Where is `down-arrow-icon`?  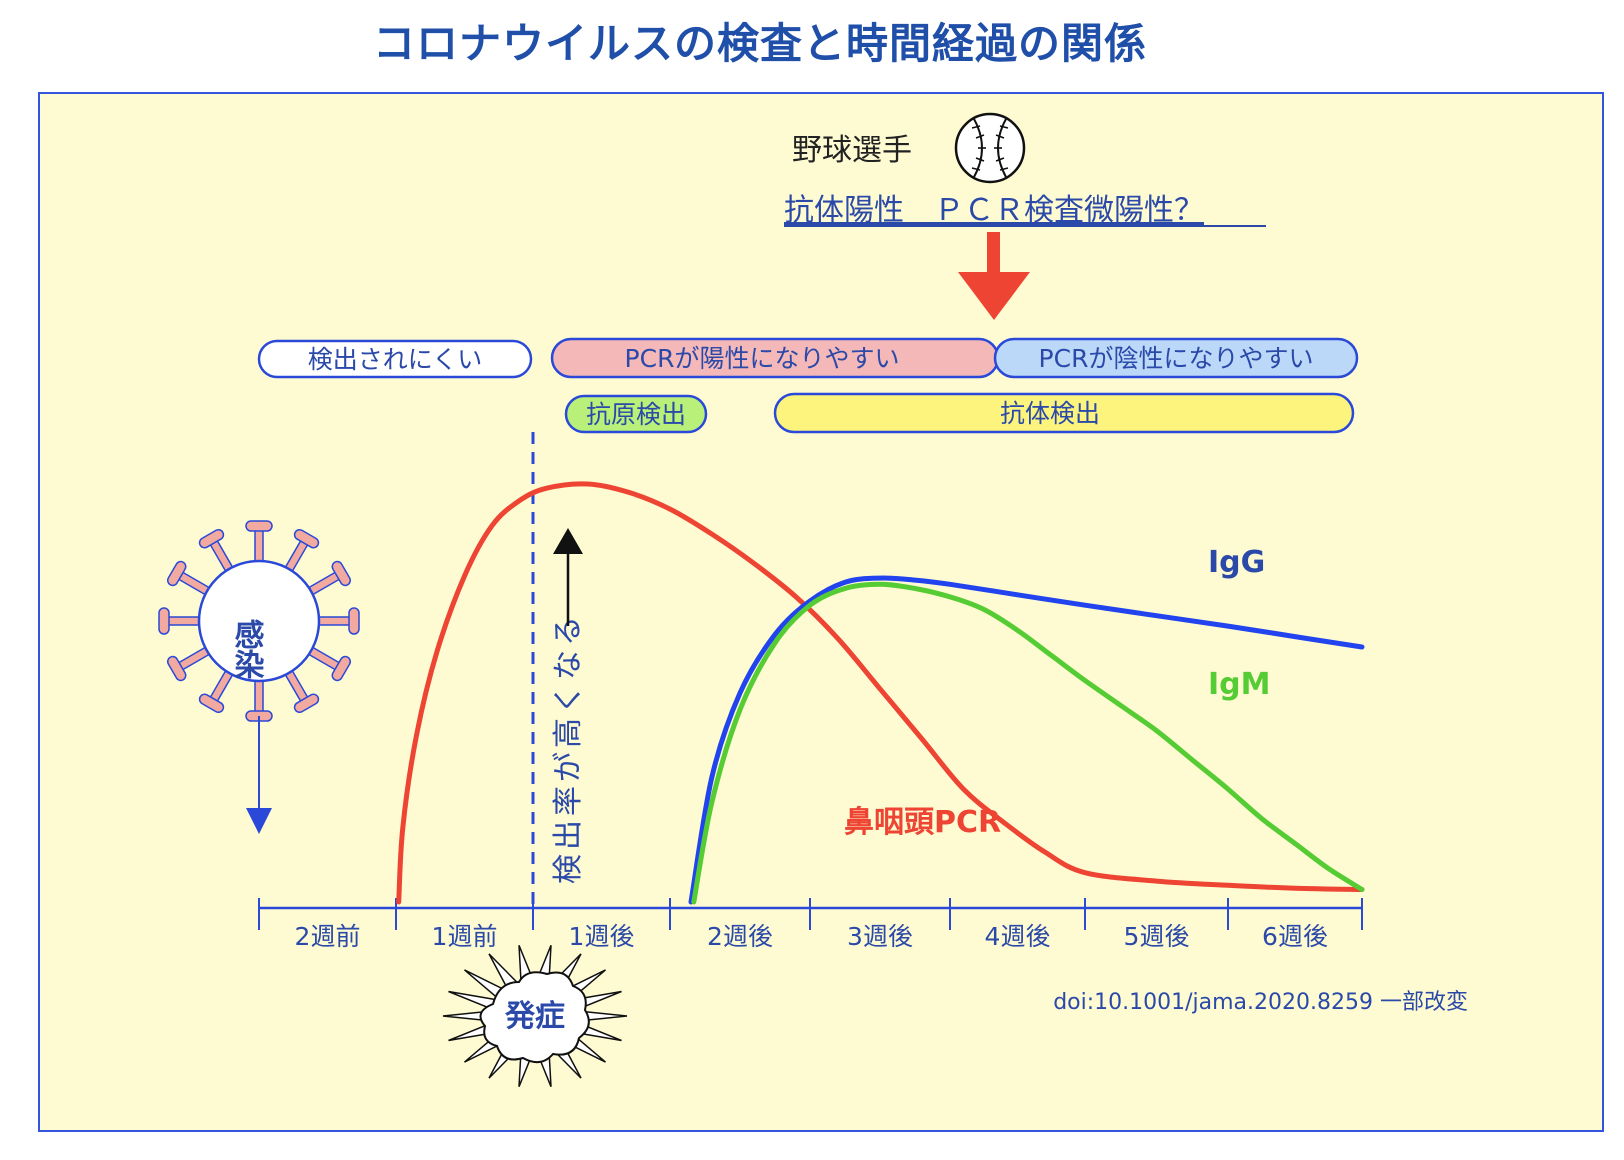
down-arrow-icon is located at coordinates (994, 276).